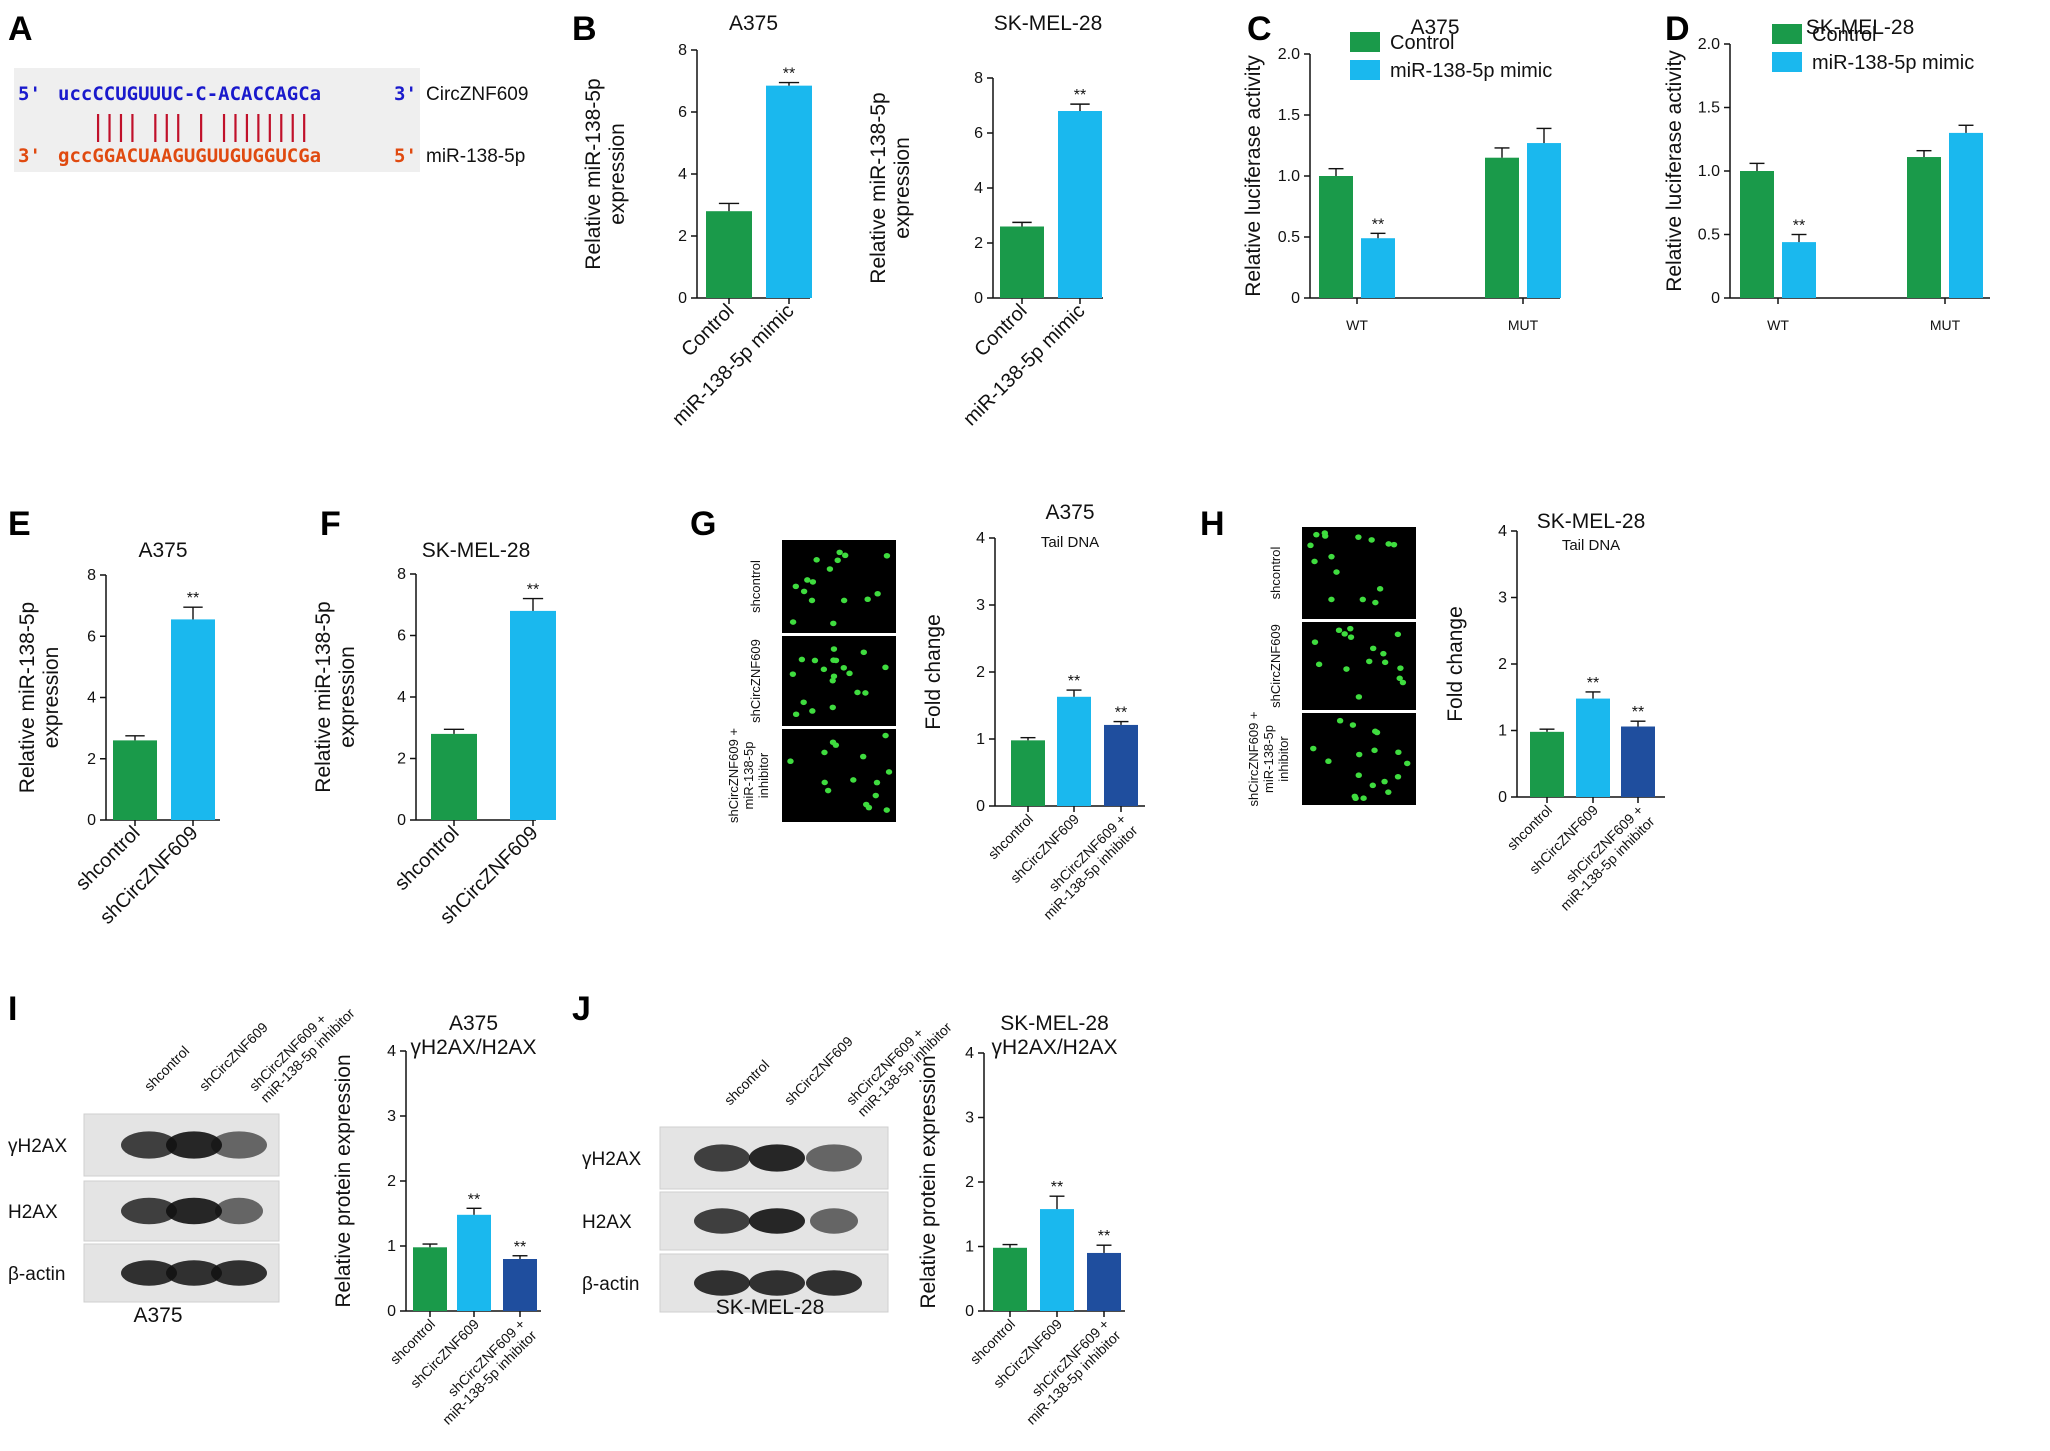 This screenshot has height=1451, width=2050. I want to click on y-axis-label: Fold change, so click(1455, 664).